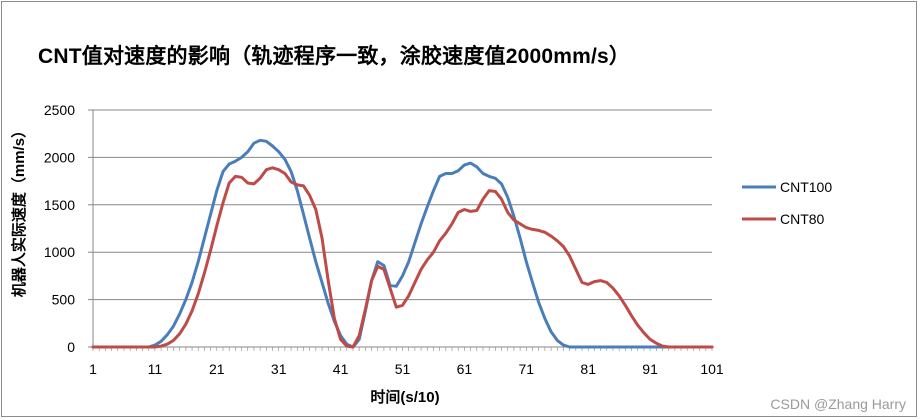 Image resolution: width=920 pixels, height=420 pixels. What do you see at coordinates (650, 369) in the screenshot?
I see `x-tick-label: 91` at bounding box center [650, 369].